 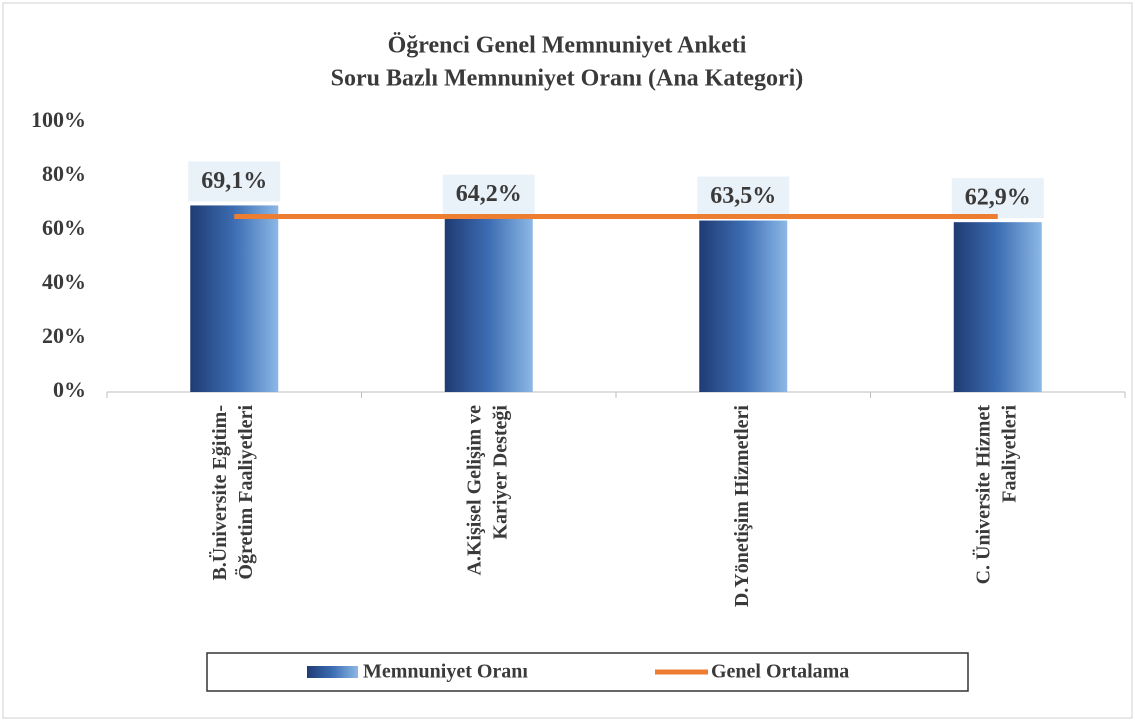 I want to click on x-tick-label: A.Kişisel Gelişim ve Kariyer Desteği, so click(x=487, y=490).